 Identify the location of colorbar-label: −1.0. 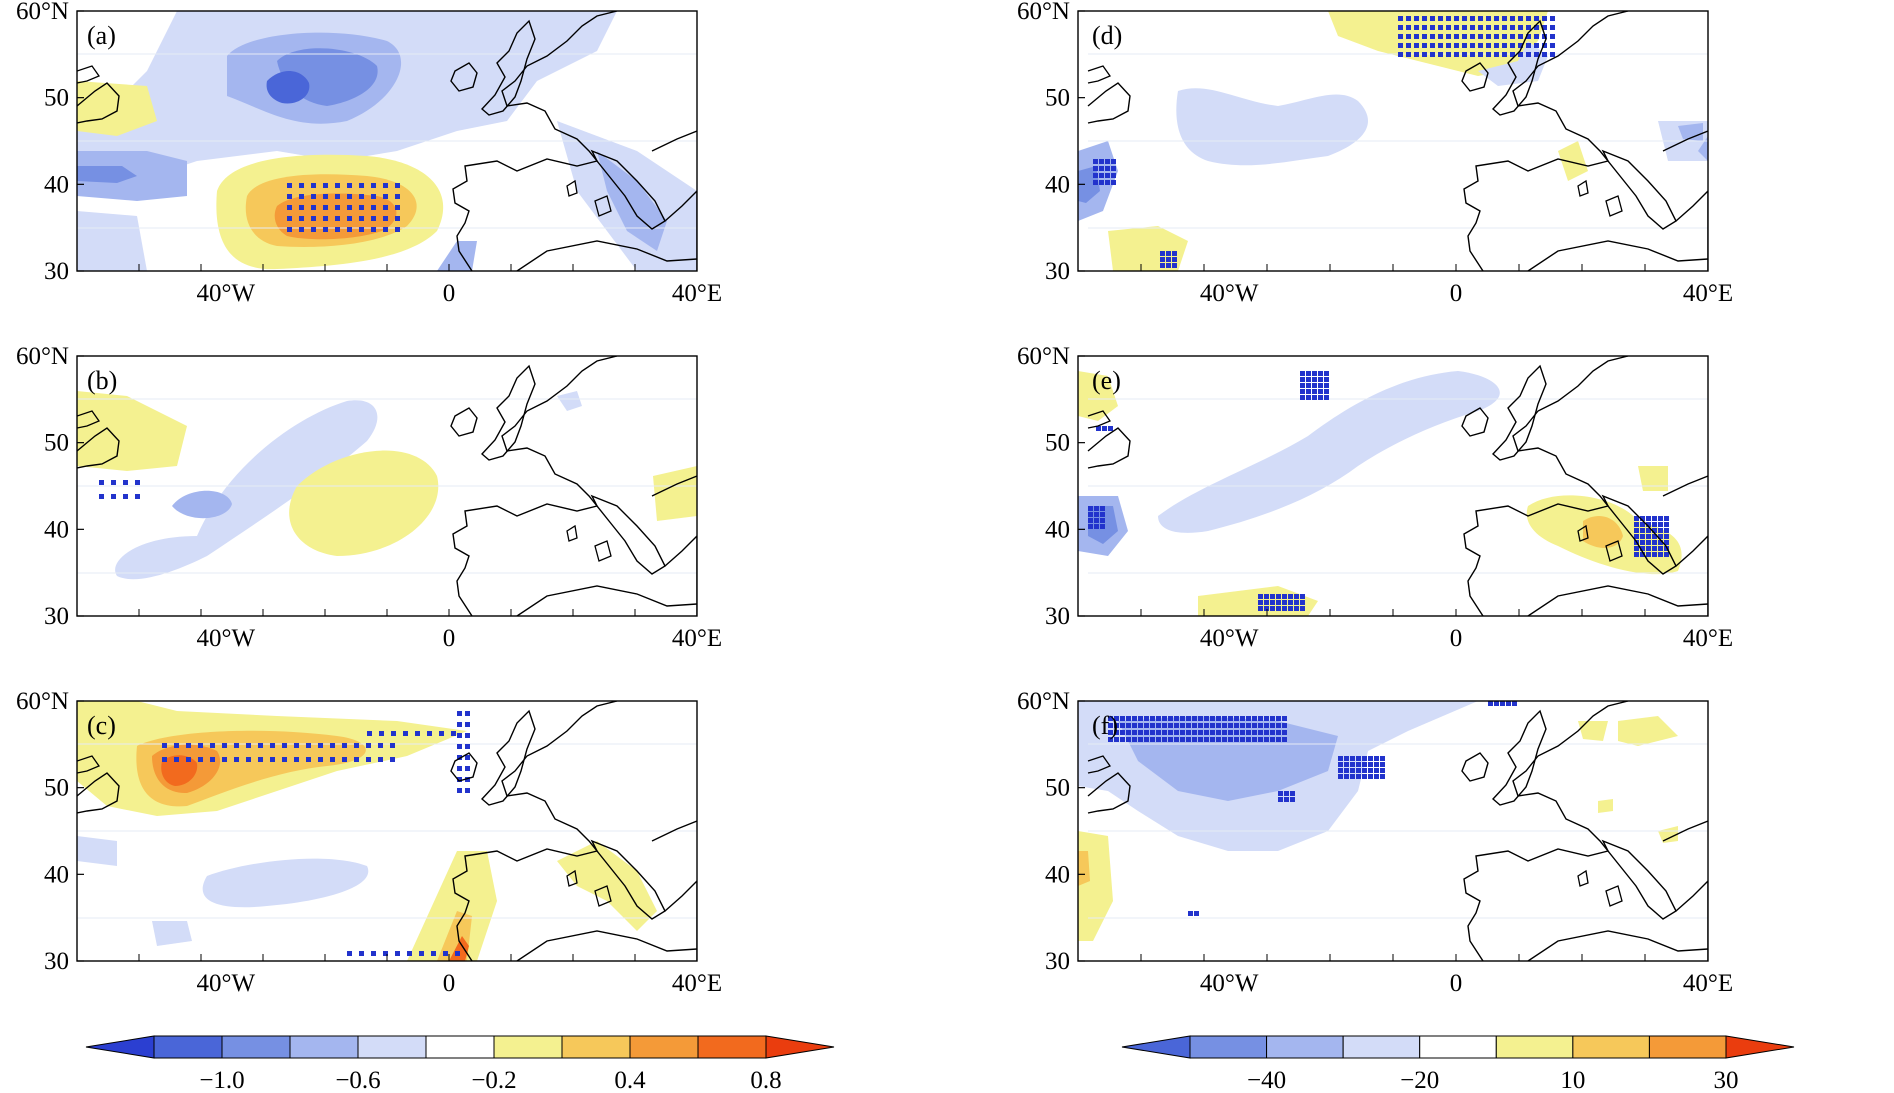
(221, 1080).